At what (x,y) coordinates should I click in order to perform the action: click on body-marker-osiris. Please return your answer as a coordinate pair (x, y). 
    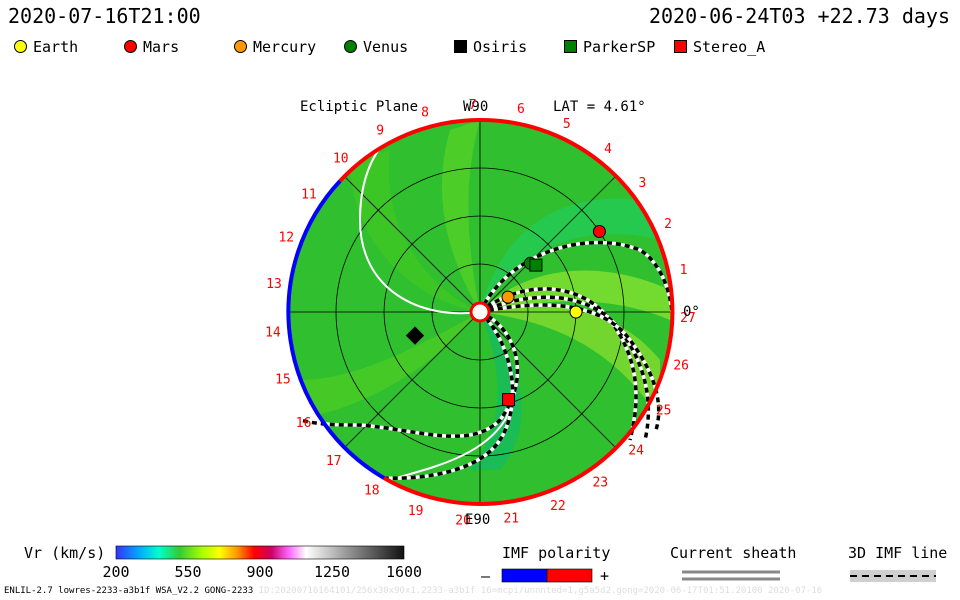
    Looking at the image, I should click on (415, 335).